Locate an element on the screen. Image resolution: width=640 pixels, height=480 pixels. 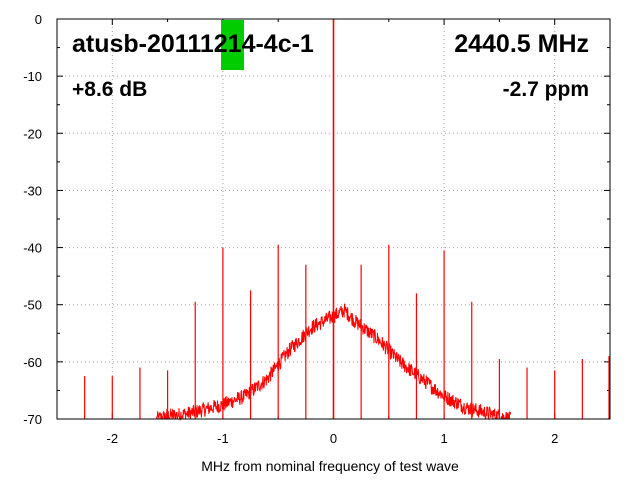
x-tick-label: 0 is located at coordinates (333, 438).